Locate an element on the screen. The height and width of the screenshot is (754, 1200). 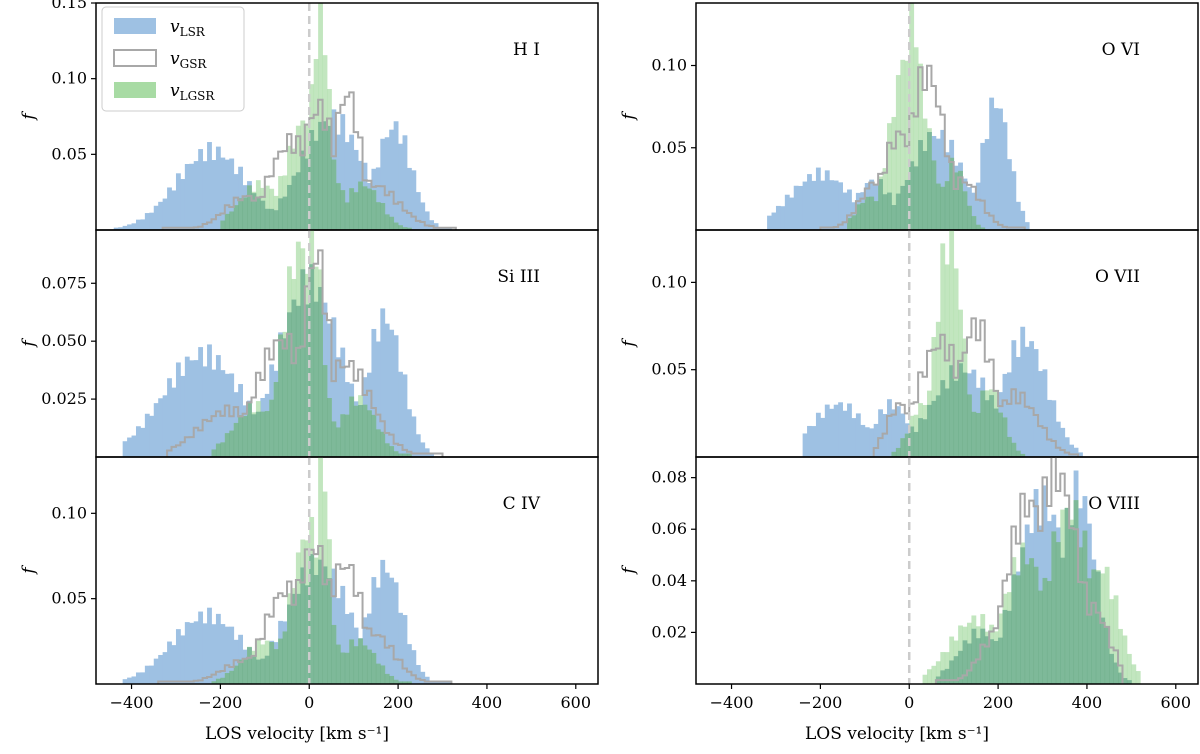
legend: vLSR vGSR vLGSR is located at coordinates (173, 59).